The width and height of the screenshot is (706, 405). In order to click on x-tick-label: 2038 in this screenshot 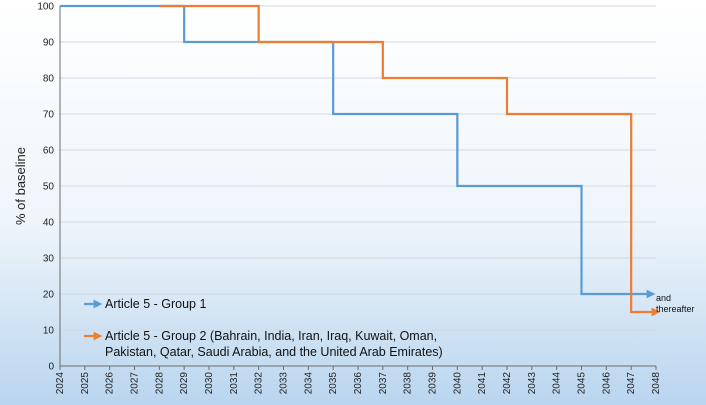, I will do `click(408, 383)`.